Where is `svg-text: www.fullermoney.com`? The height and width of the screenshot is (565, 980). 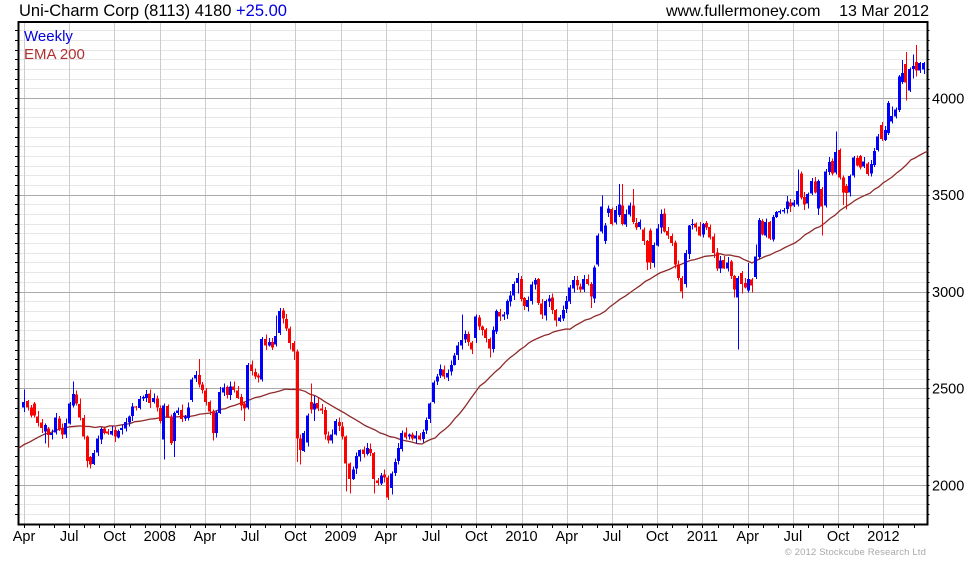 svg-text: www.fullermoney.com is located at coordinates (742, 11).